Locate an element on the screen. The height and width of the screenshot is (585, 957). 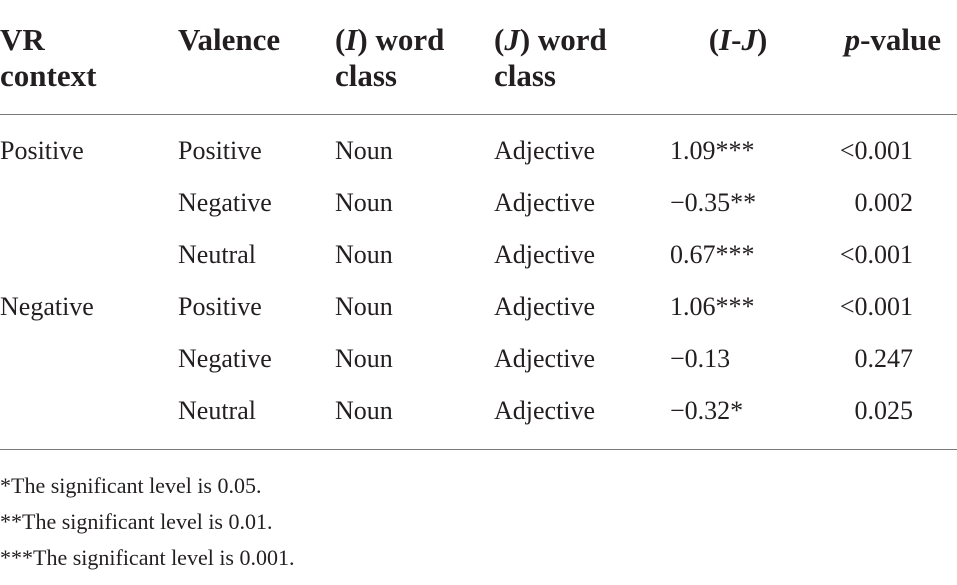
header-i-class: class is located at coordinates (366, 75).